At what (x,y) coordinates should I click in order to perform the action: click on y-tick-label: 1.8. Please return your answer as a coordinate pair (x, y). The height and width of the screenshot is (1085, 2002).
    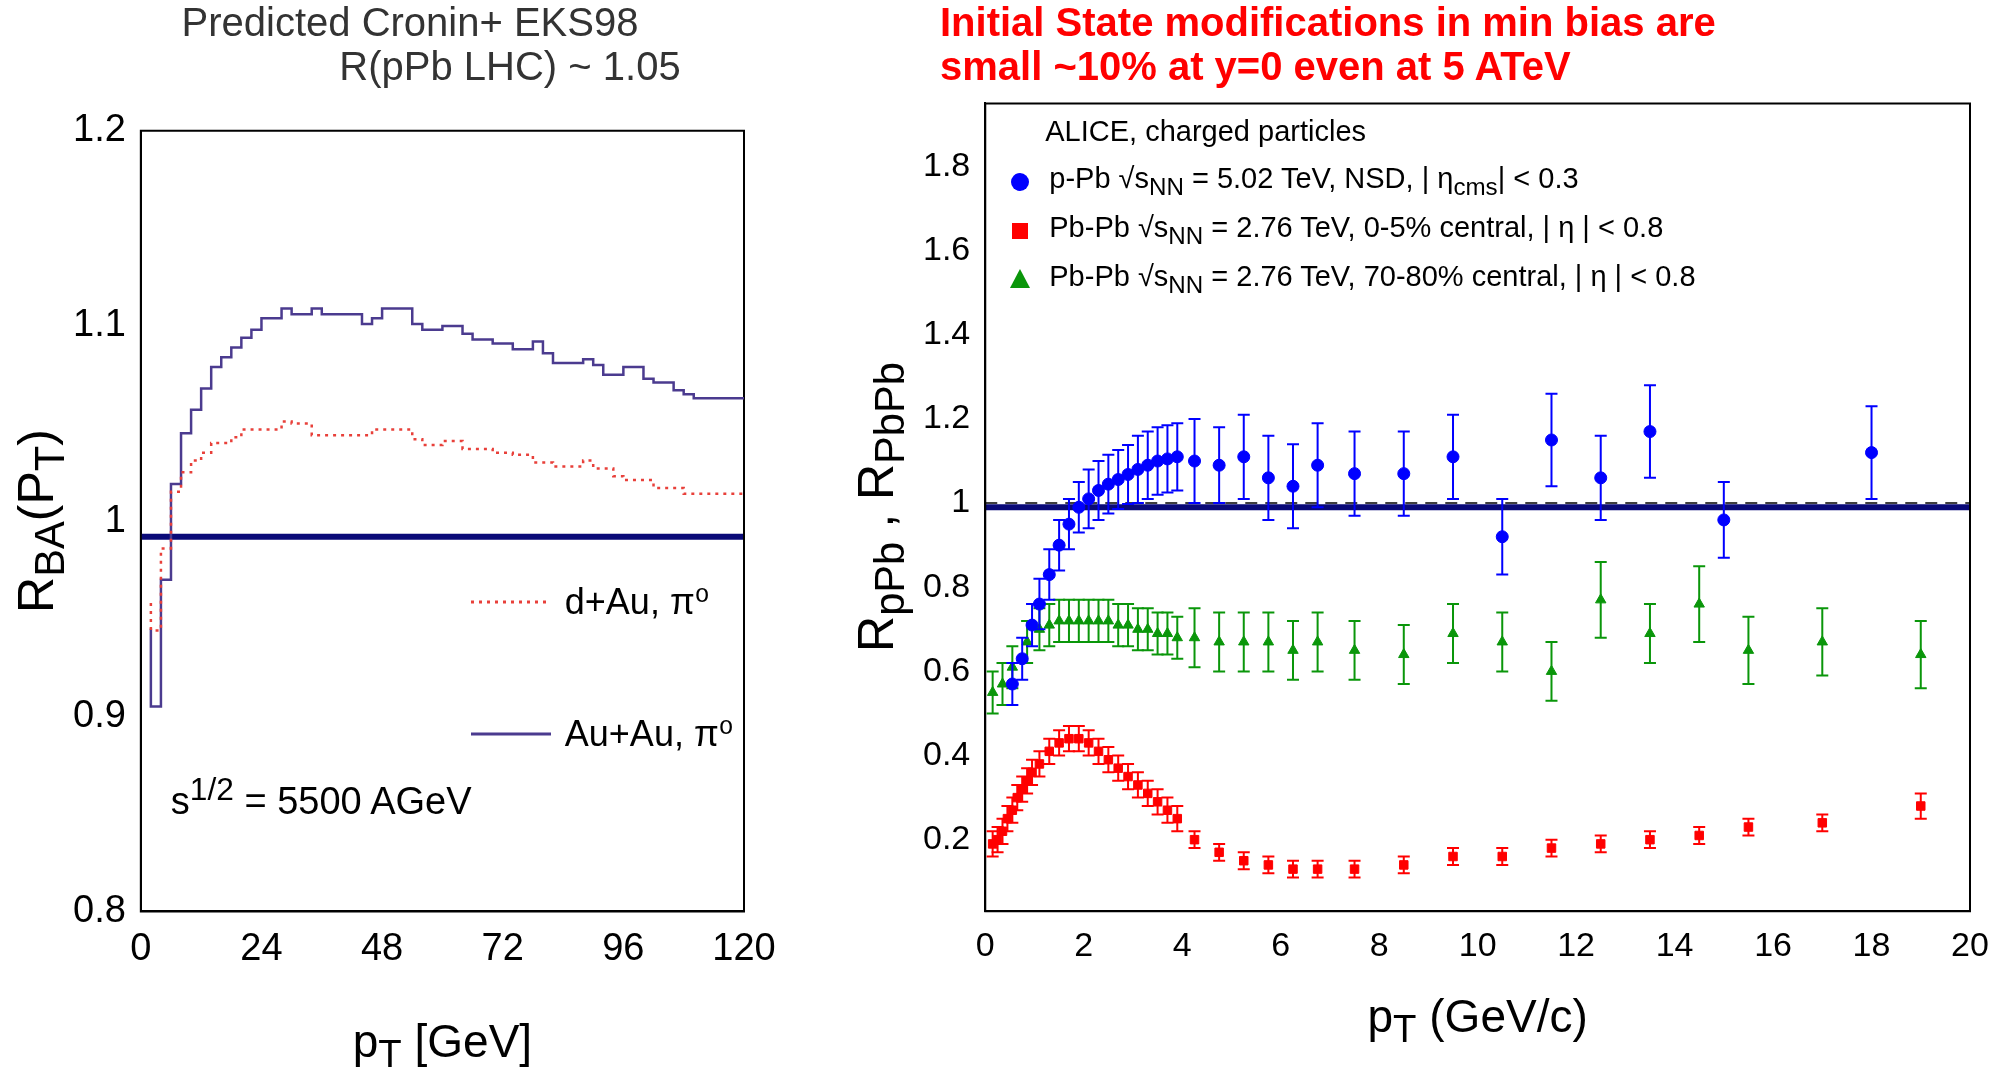
    Looking at the image, I should click on (947, 163).